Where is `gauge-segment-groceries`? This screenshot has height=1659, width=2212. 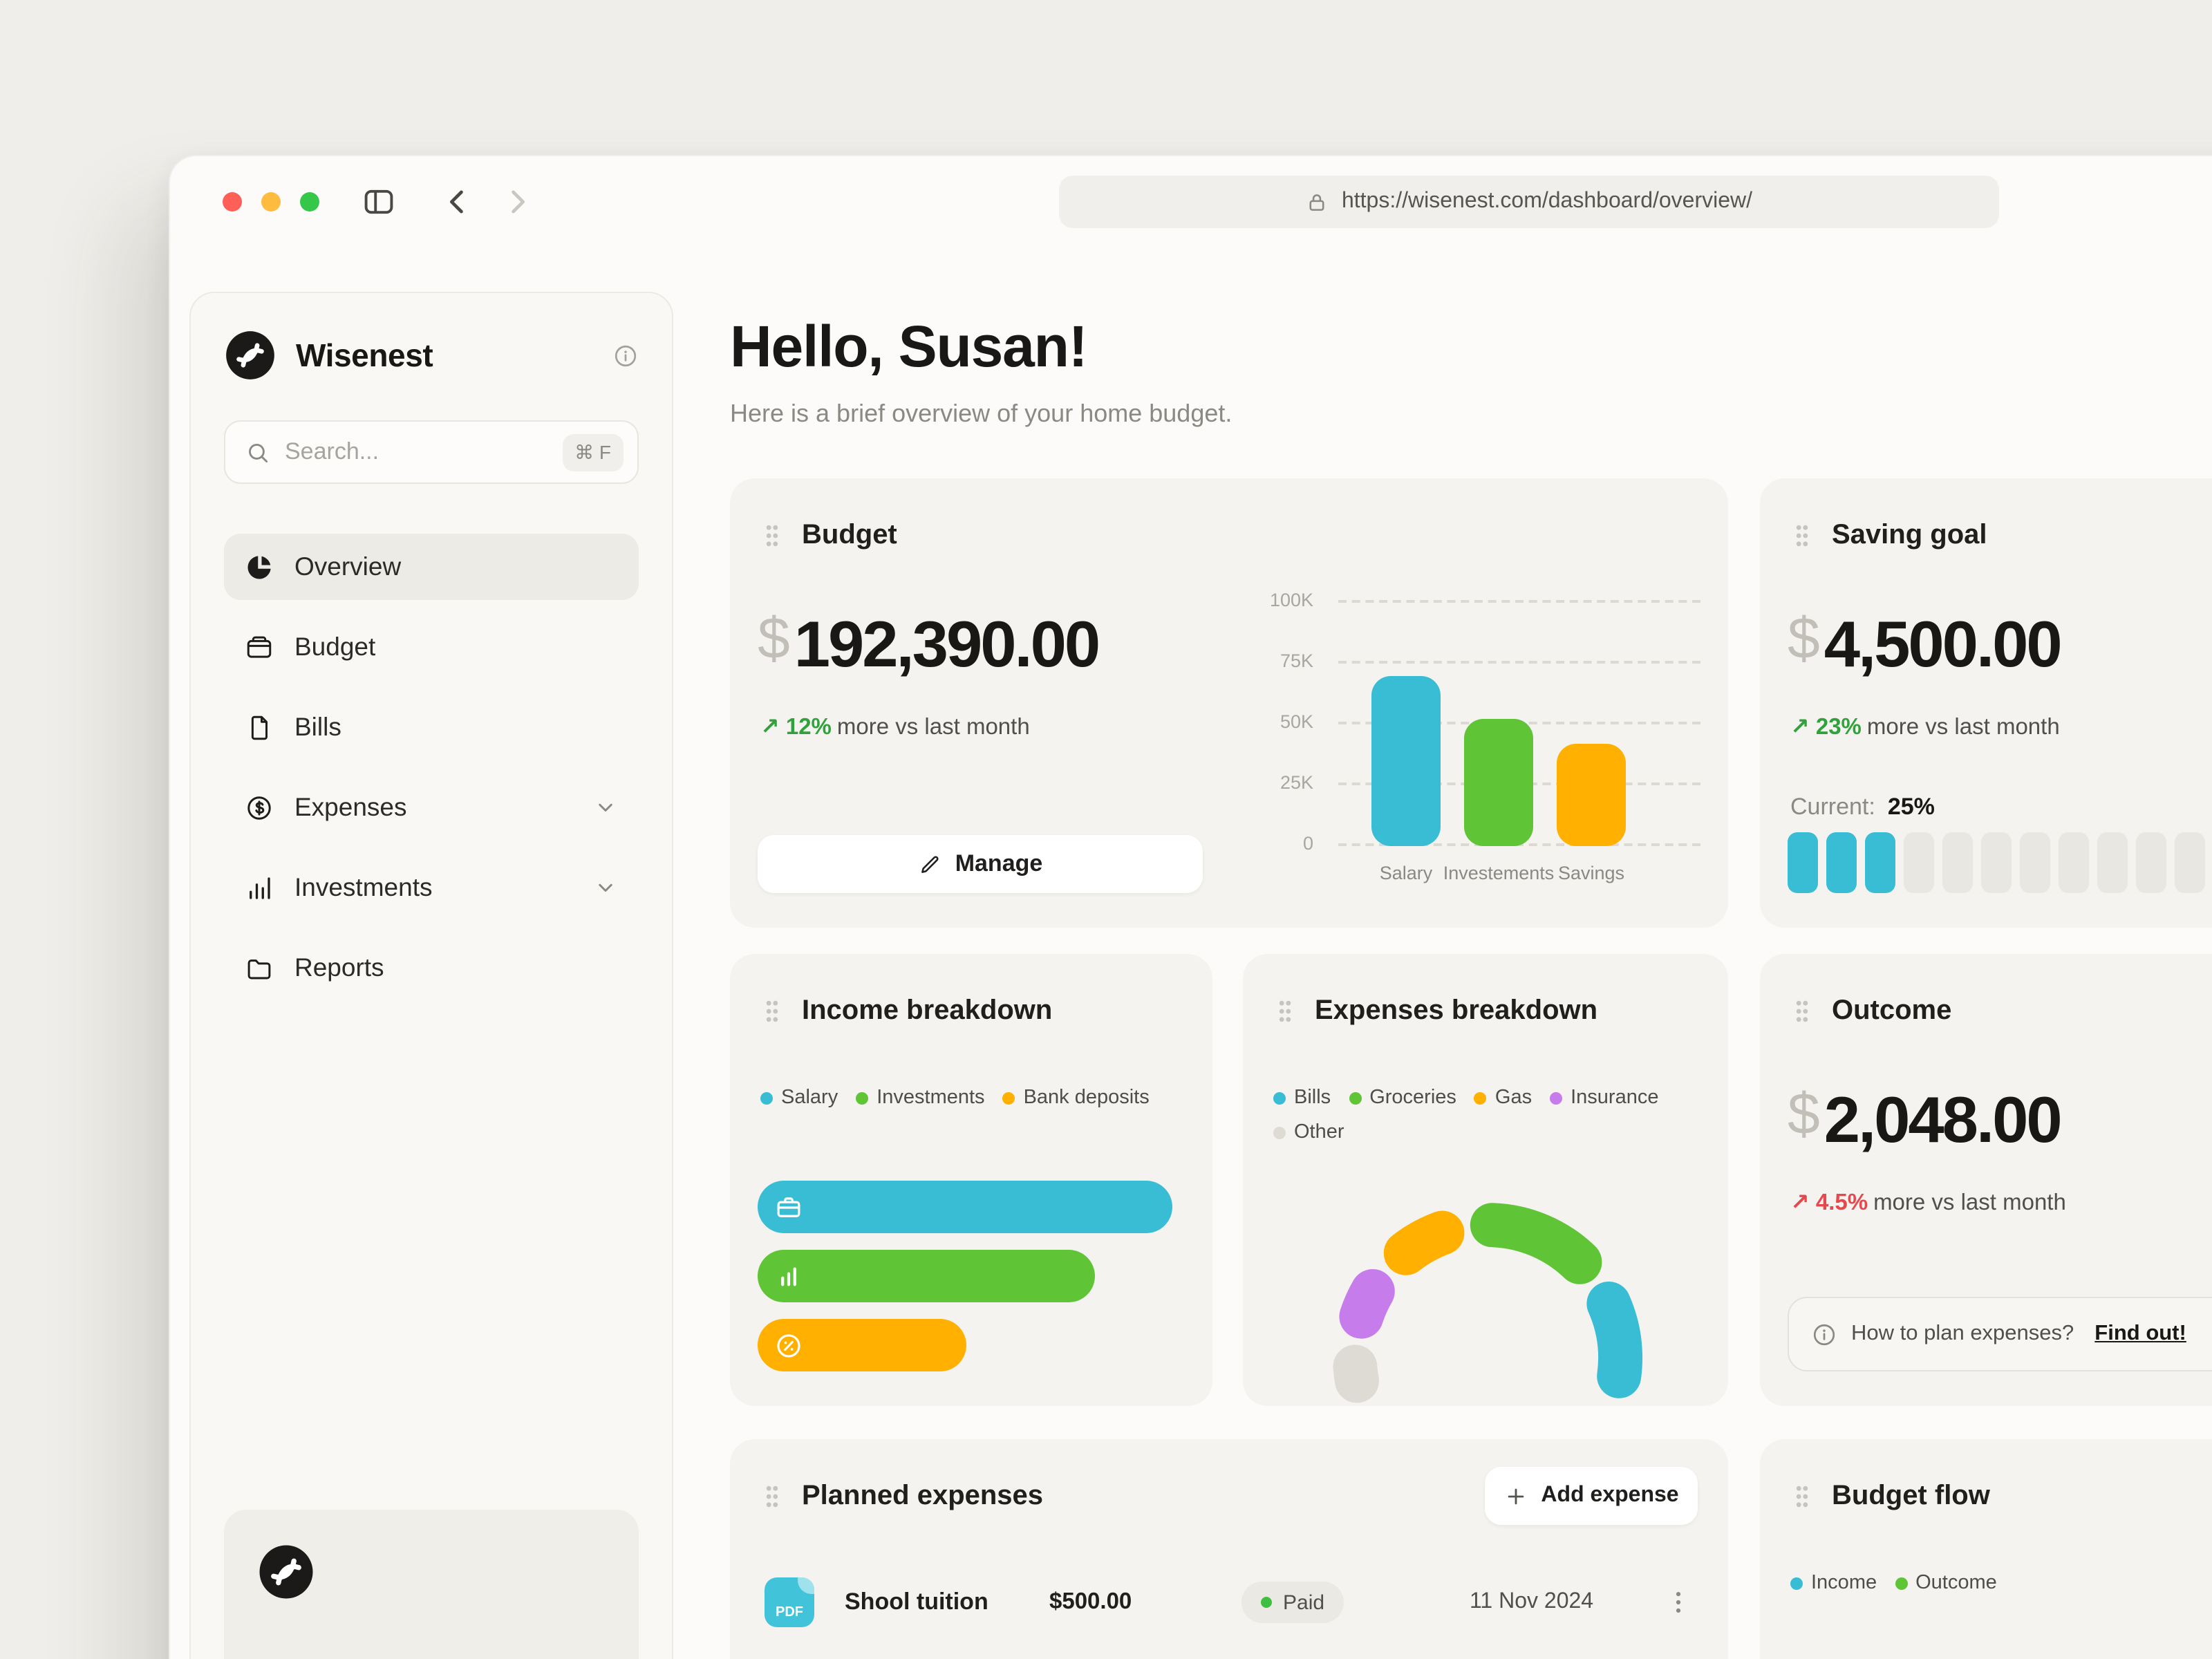 gauge-segment-groceries is located at coordinates (1536, 1243).